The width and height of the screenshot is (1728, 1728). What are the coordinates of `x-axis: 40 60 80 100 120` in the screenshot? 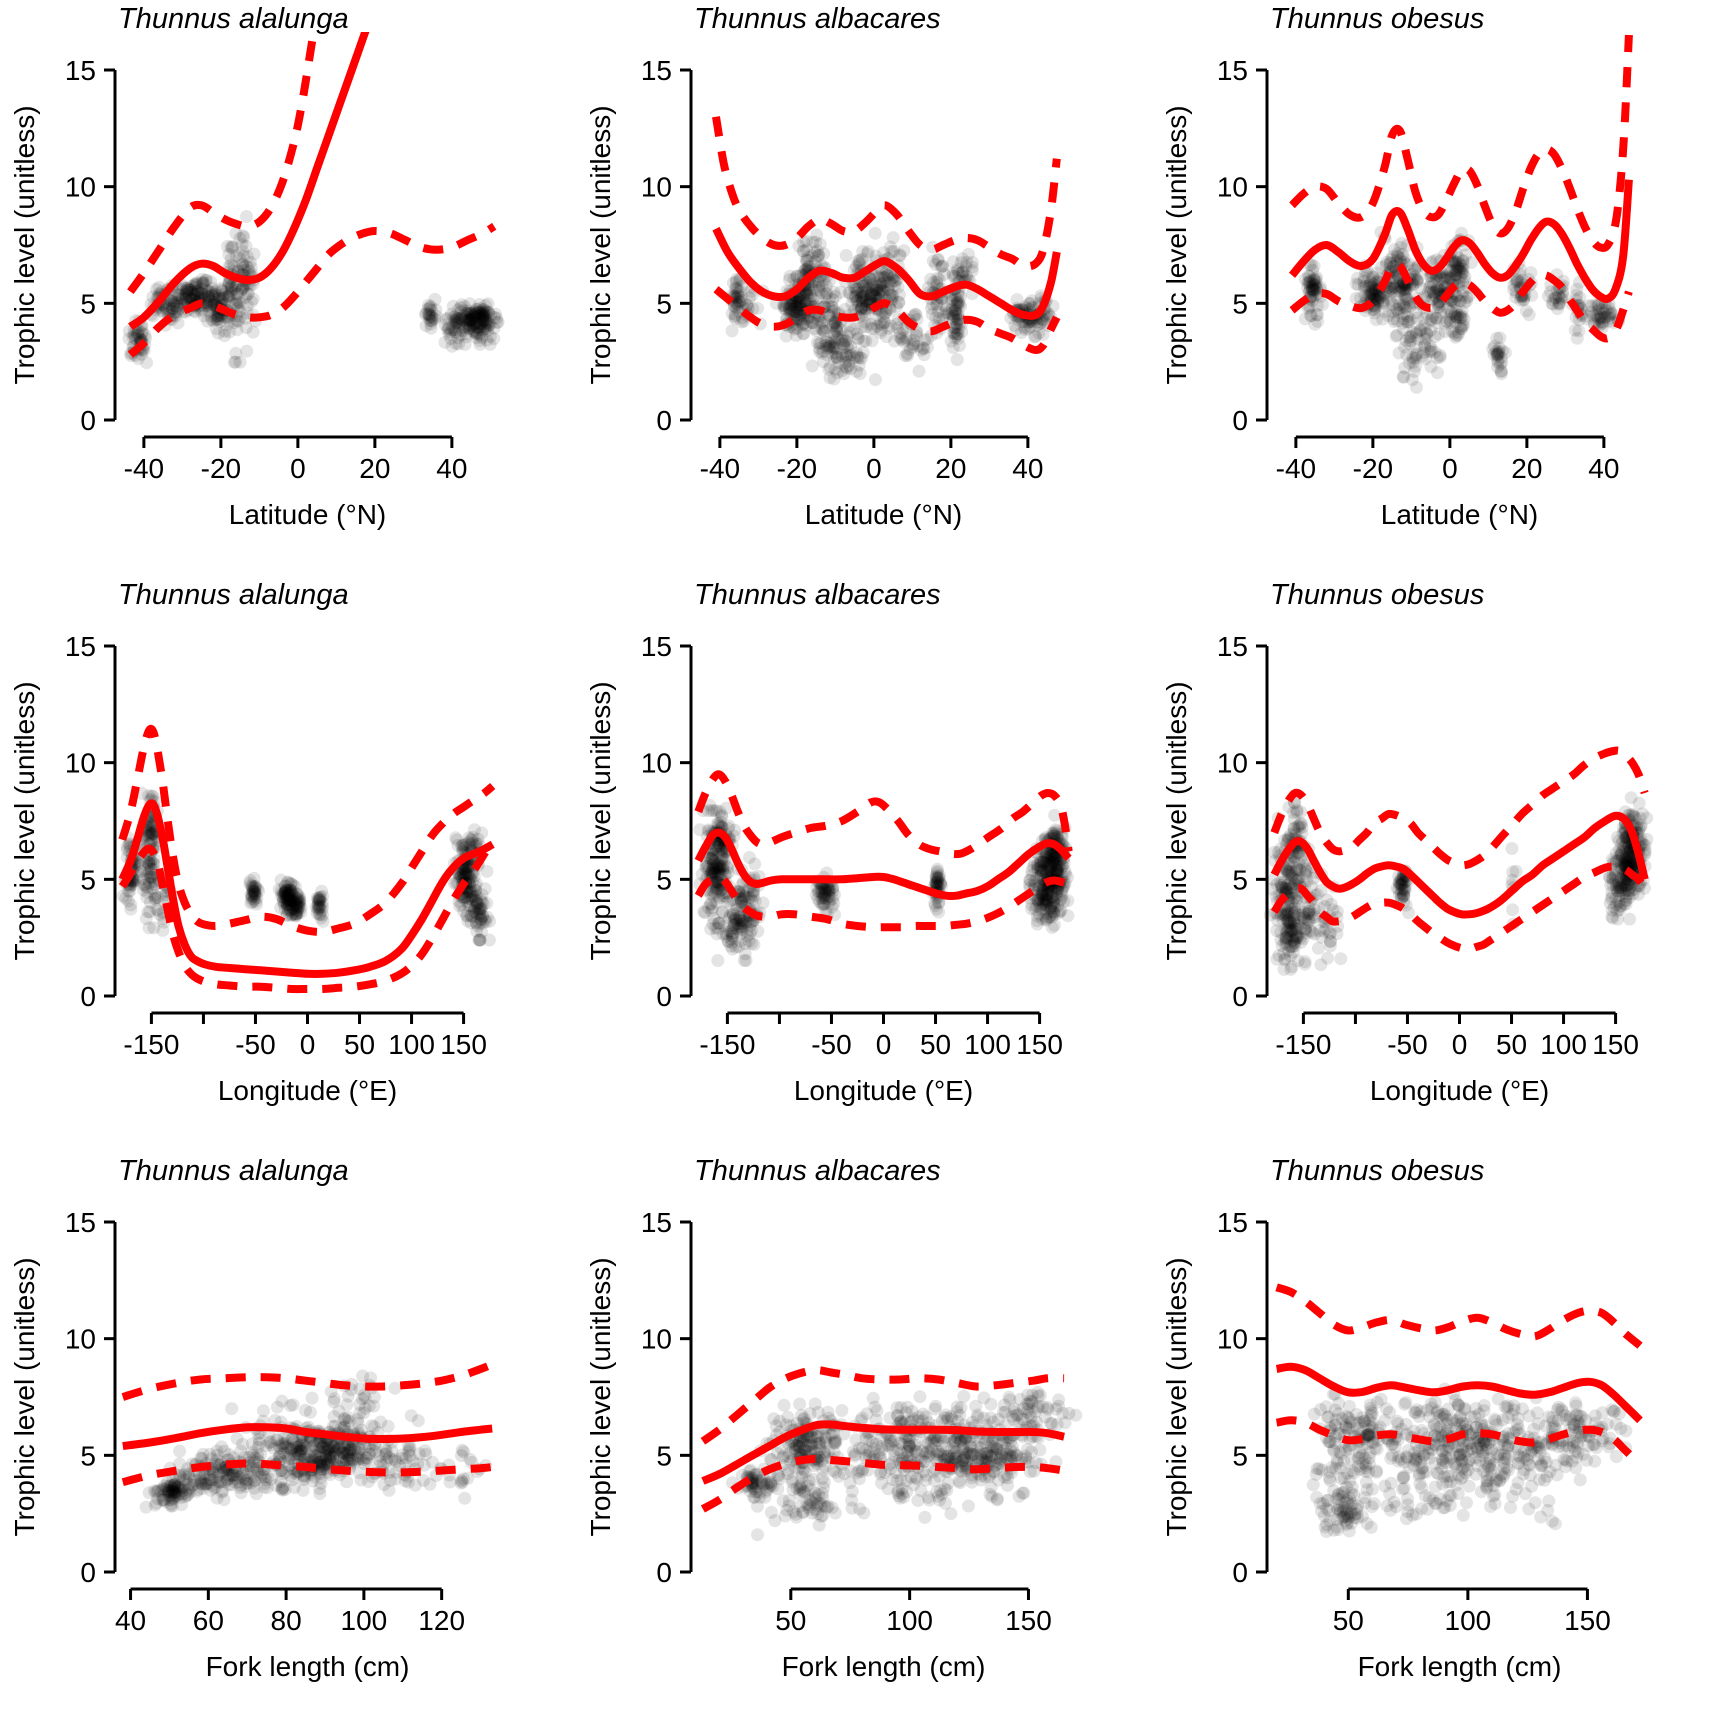 It's located at (290, 1611).